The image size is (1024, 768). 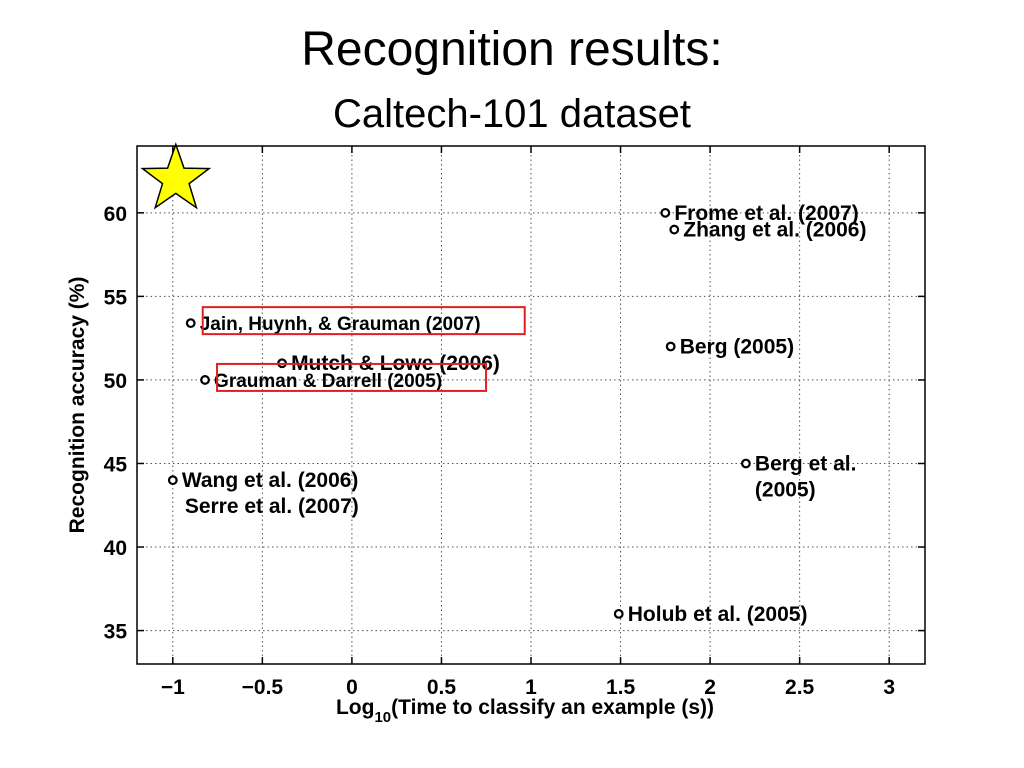 I want to click on data-point: Berg et al. (2005), so click(x=799, y=476).